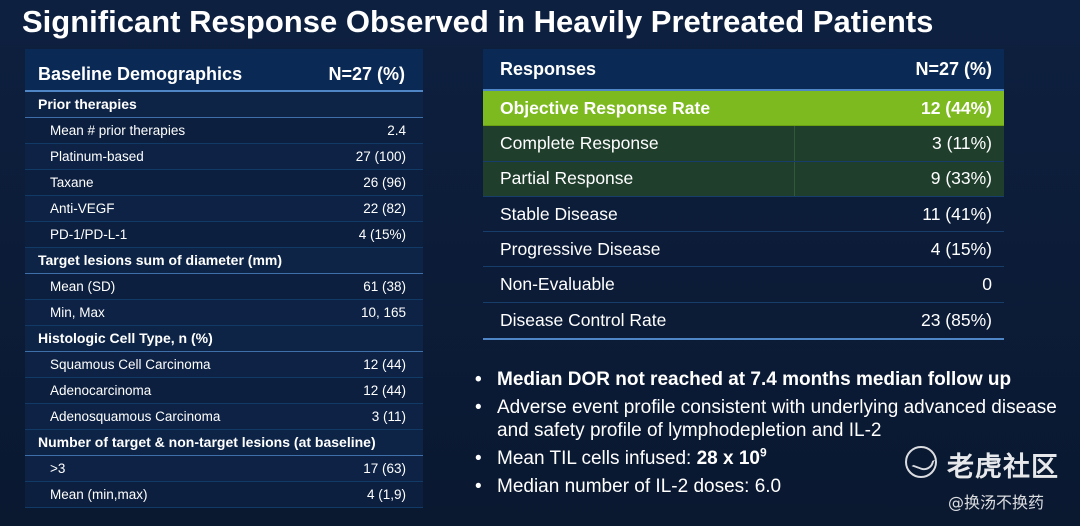 Image resolution: width=1080 pixels, height=526 pixels. Describe the element at coordinates (743, 215) in the screenshot. I see `stable-disease-row: Stable Disease 11 (41%)` at that location.